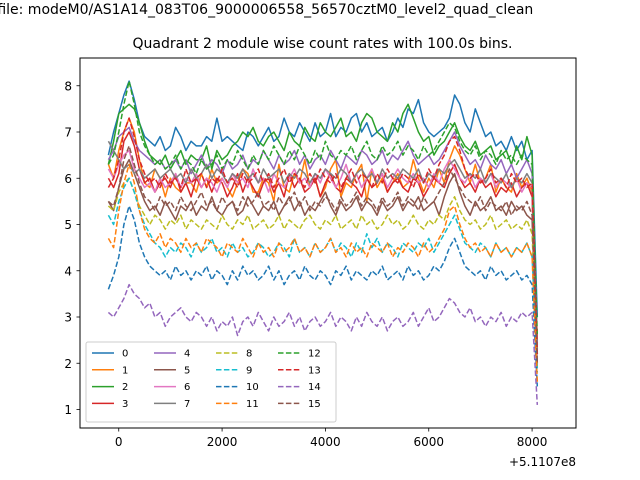 The image size is (640, 480). I want to click on legend-entry: 2, so click(110, 387).